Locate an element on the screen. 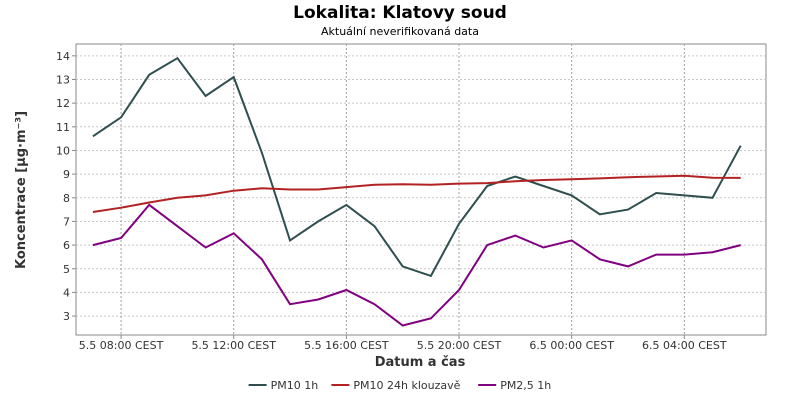  legend-label: PM2,5 1h is located at coordinates (525, 385).